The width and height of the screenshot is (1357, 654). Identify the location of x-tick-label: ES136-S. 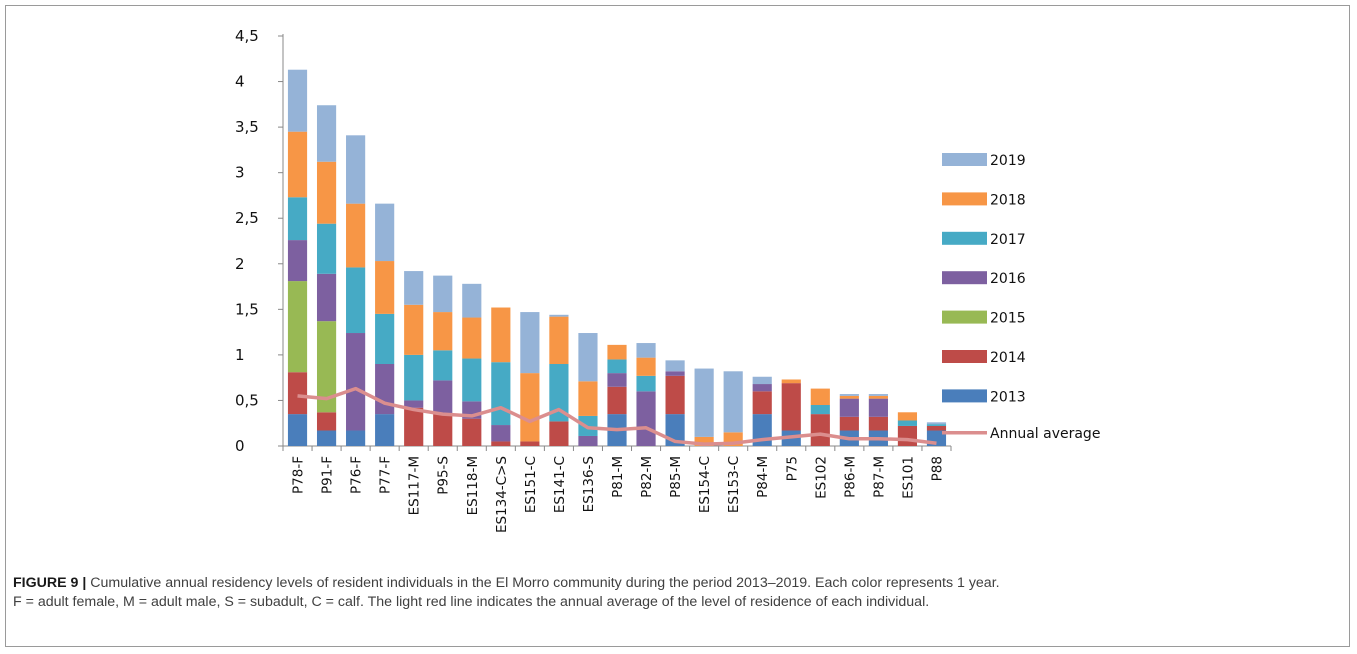
(589, 484).